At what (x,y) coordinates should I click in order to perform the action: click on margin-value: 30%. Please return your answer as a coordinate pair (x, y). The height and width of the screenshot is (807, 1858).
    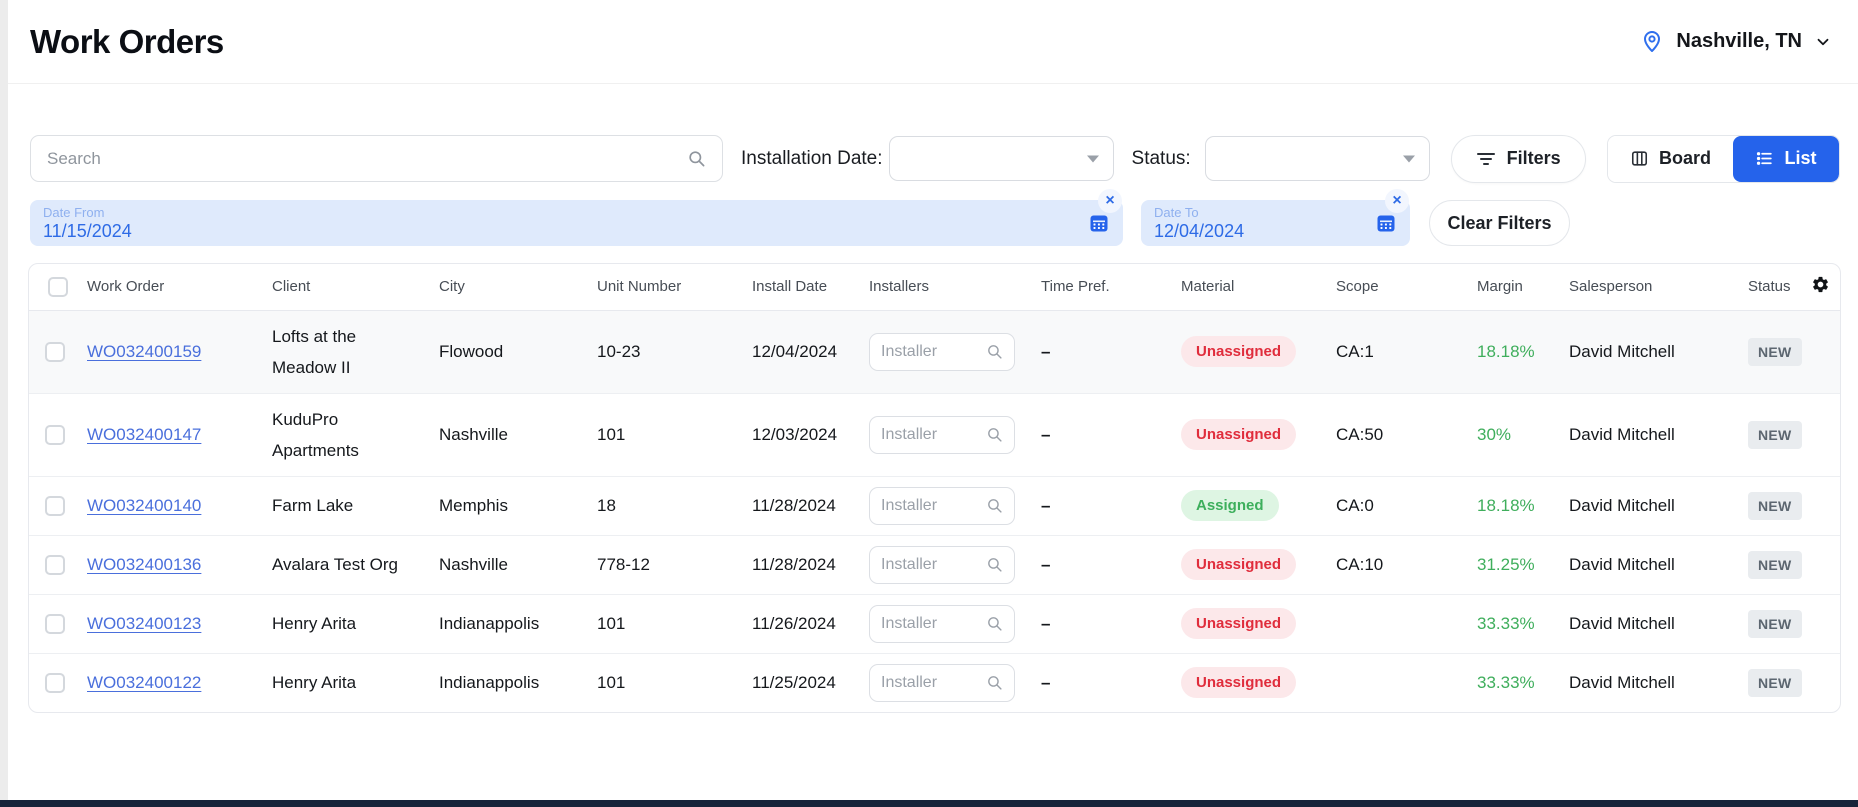
    Looking at the image, I should click on (1494, 434).